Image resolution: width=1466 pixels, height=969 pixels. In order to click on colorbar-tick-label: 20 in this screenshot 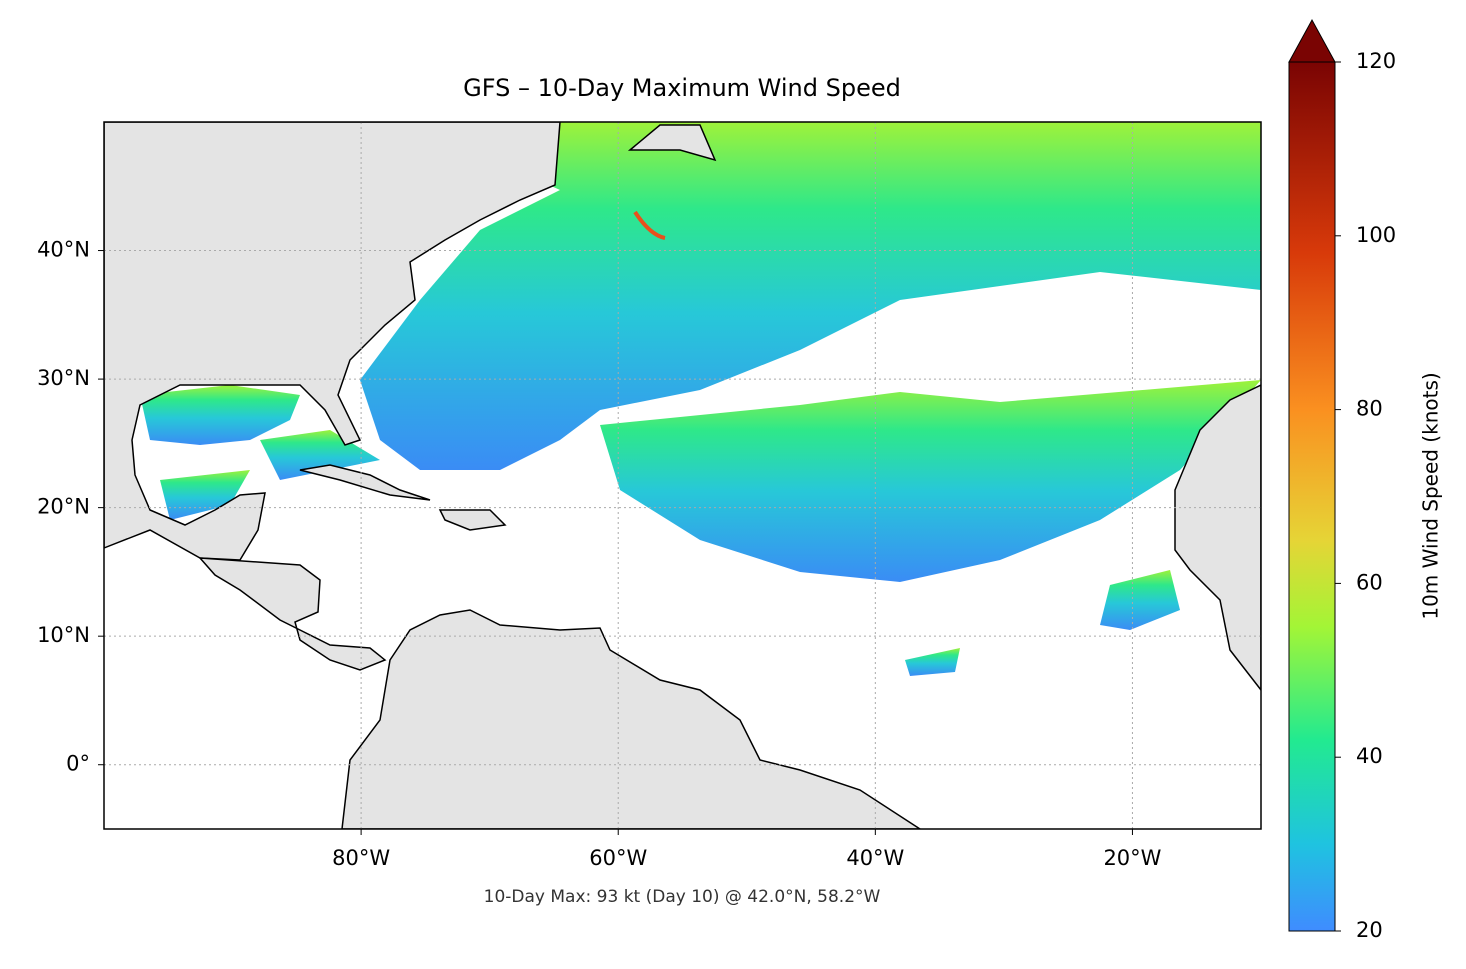, I will do `click(1369, 930)`.